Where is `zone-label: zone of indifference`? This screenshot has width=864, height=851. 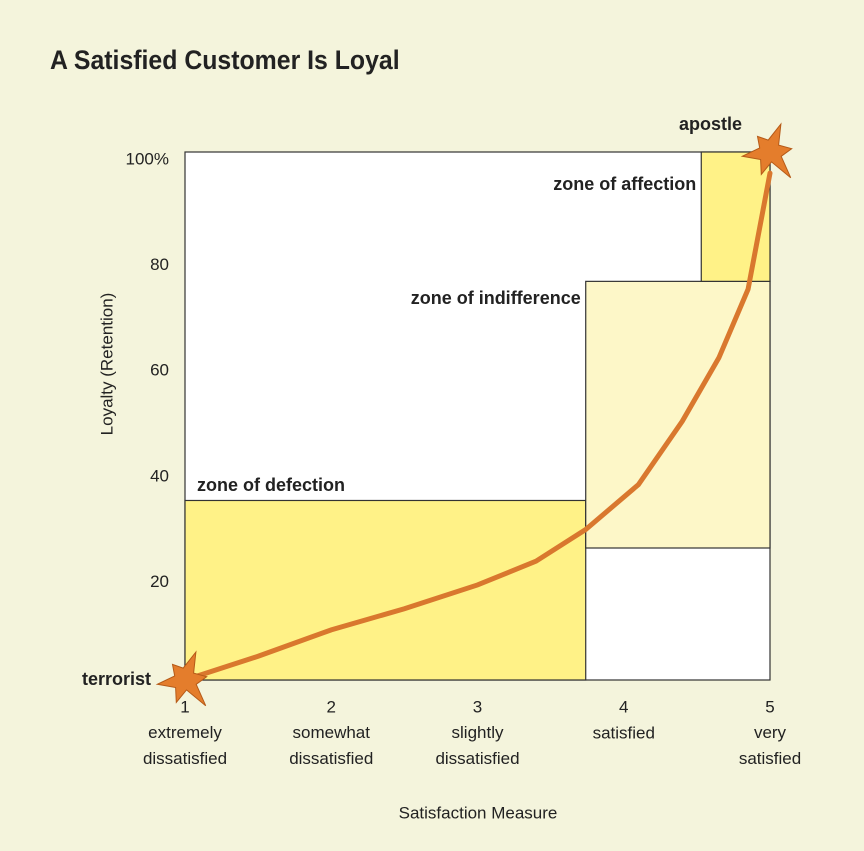
zone-label: zone of indifference is located at coordinates (496, 298).